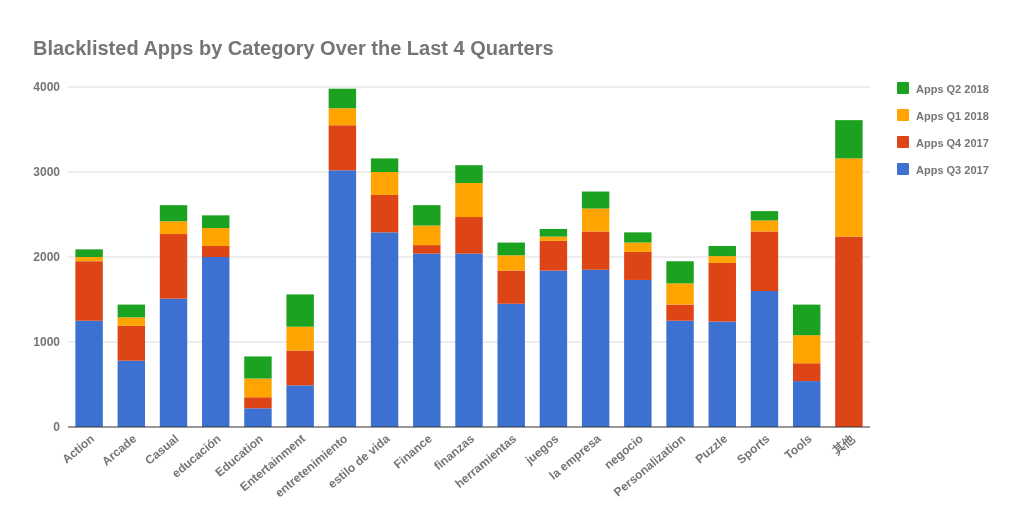 The width and height of the screenshot is (1016, 523). Describe the element at coordinates (952, 143) in the screenshot. I see `legend-label: Apps Q4 2017` at that location.